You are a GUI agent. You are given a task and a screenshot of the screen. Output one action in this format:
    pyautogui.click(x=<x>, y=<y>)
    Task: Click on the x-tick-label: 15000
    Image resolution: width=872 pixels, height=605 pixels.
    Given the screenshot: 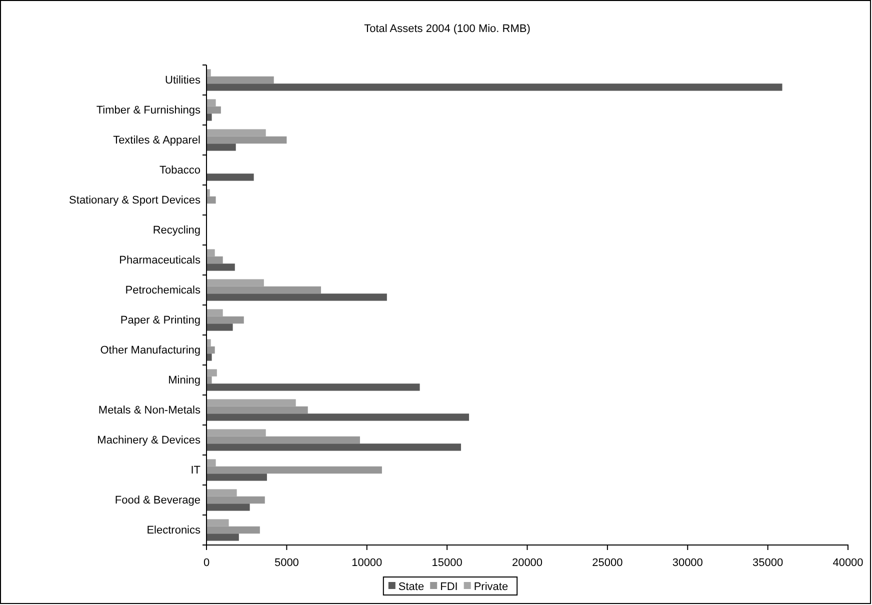 What is the action you would take?
    pyautogui.click(x=447, y=563)
    